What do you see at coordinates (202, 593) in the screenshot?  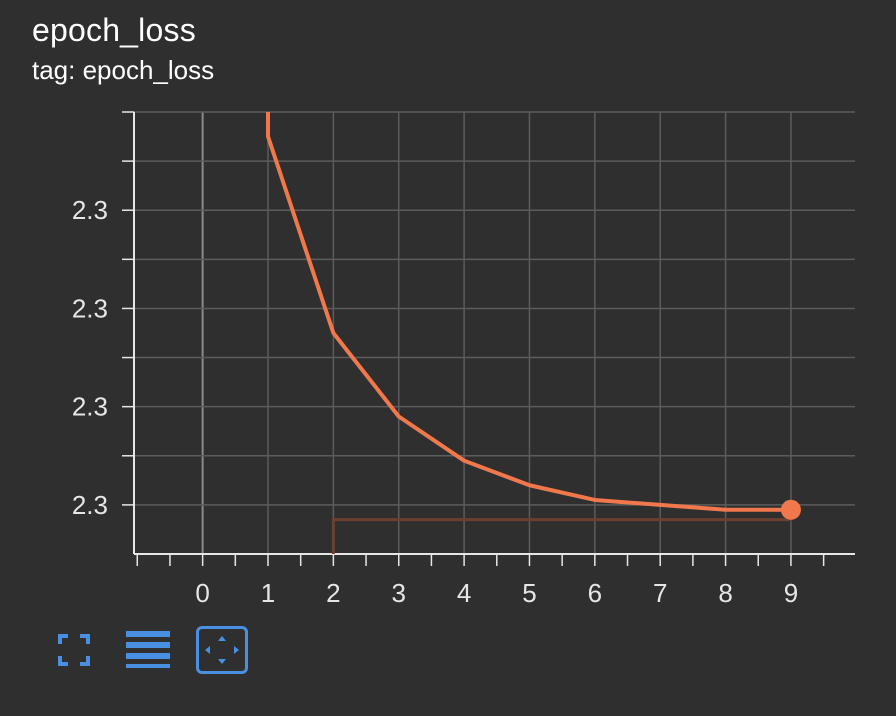 I see `x-tick-label: 0` at bounding box center [202, 593].